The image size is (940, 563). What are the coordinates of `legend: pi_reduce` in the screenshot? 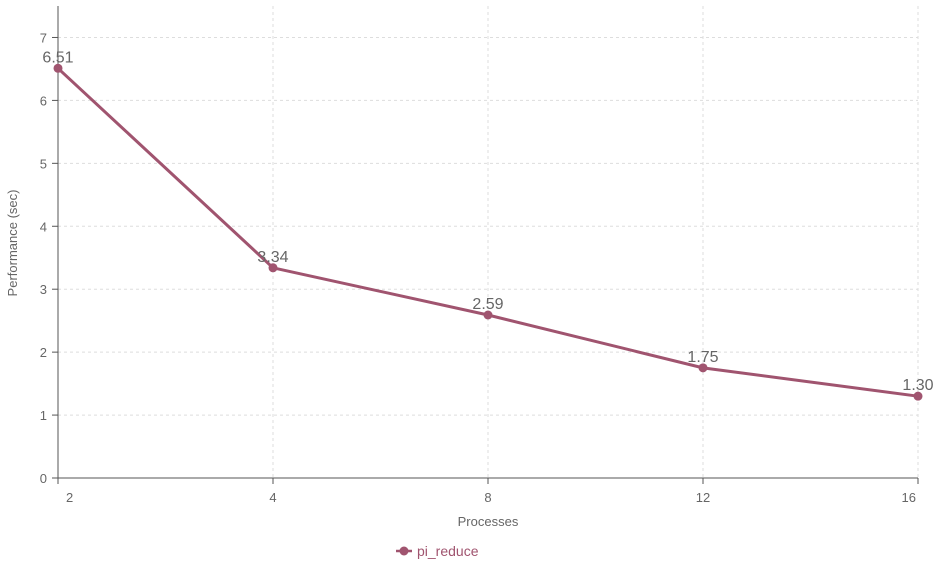 It's located at (437, 551).